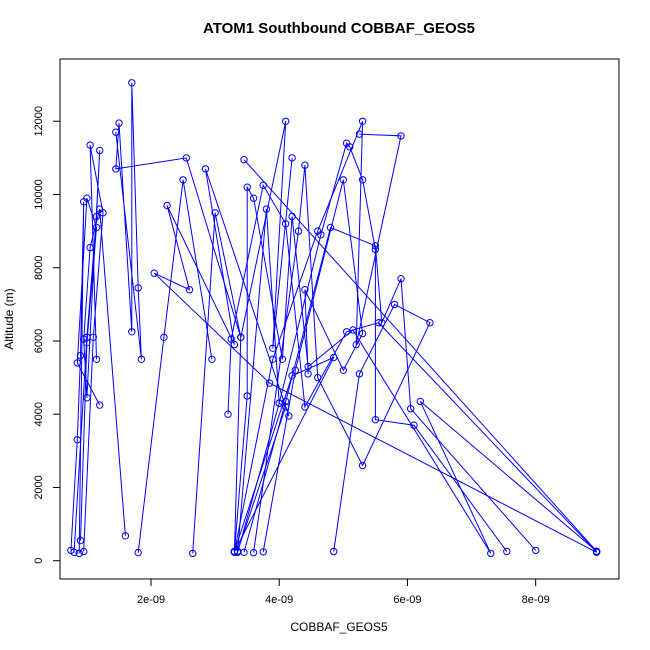 The height and width of the screenshot is (650, 650). I want to click on y-tick-label: 10000, so click(39, 194).